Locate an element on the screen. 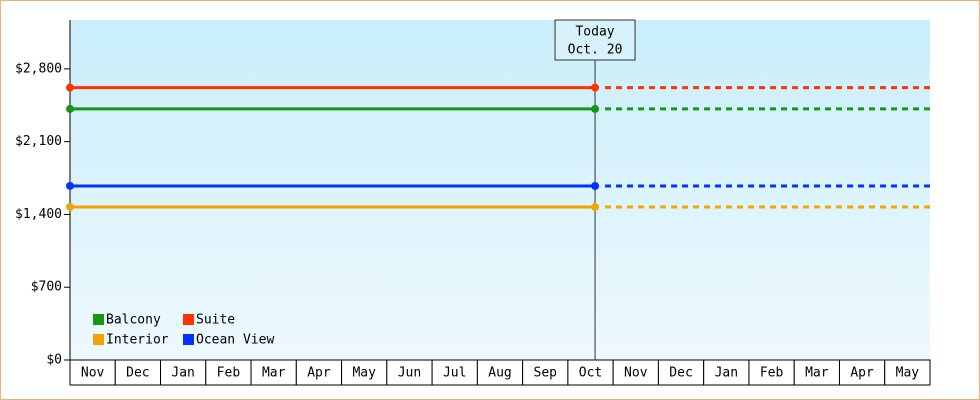 The width and height of the screenshot is (980, 400). legend-label: Suite is located at coordinates (215, 320).